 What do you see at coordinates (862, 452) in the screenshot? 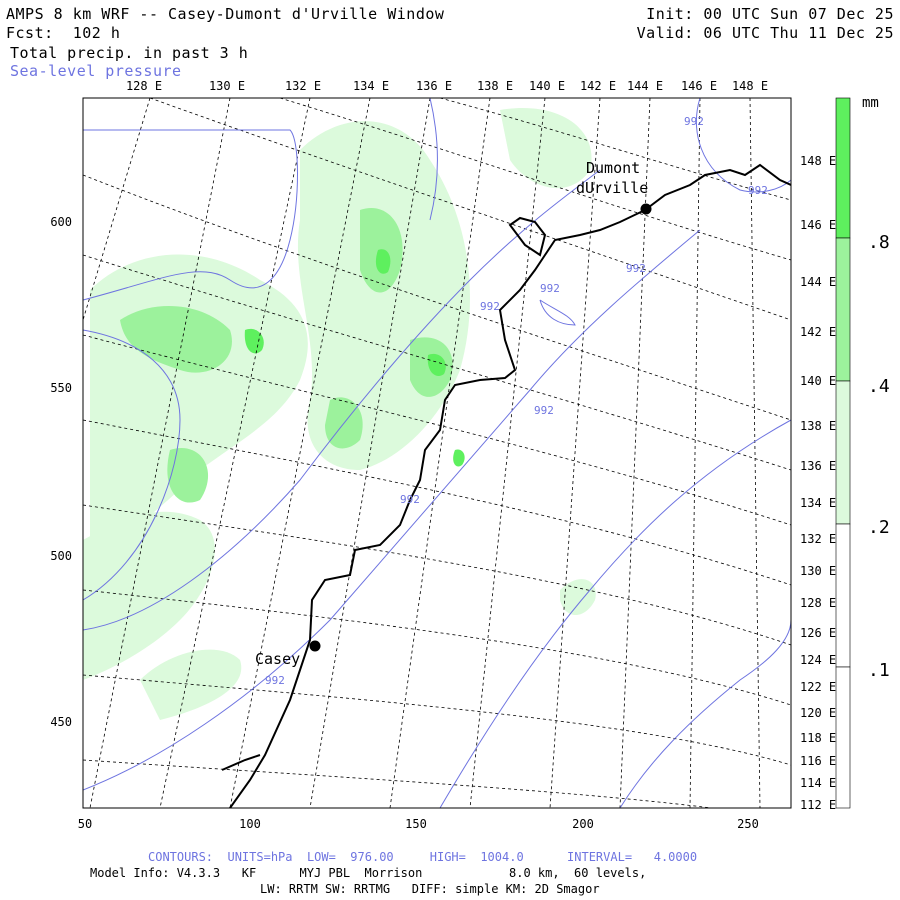
I see `precip-colorbar: mm .8 .4 .2 .1` at bounding box center [862, 452].